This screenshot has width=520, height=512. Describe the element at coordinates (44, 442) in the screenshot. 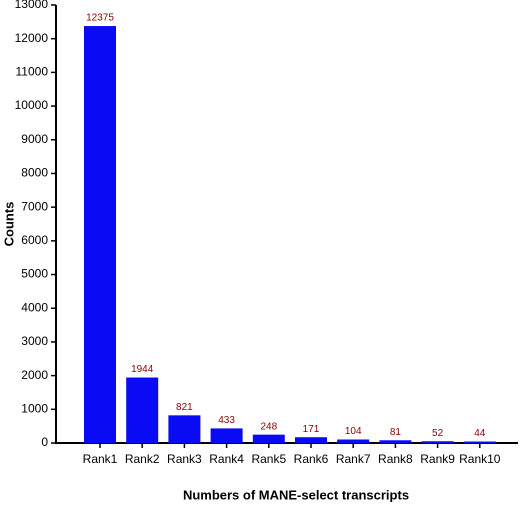

I see `y-tick-label: 0` at that location.